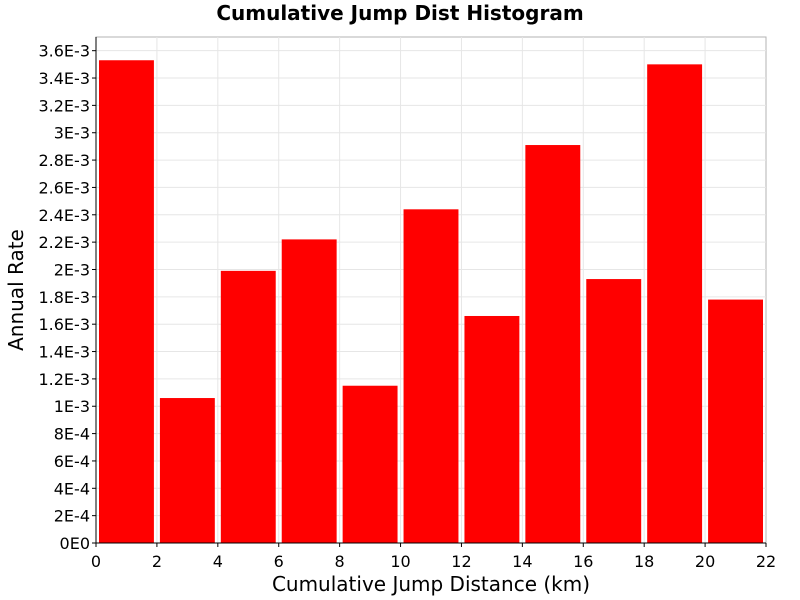 Image resolution: width=800 pixels, height=600 pixels. Describe the element at coordinates (72, 516) in the screenshot. I see `y-tick-label: 2E-4` at that location.